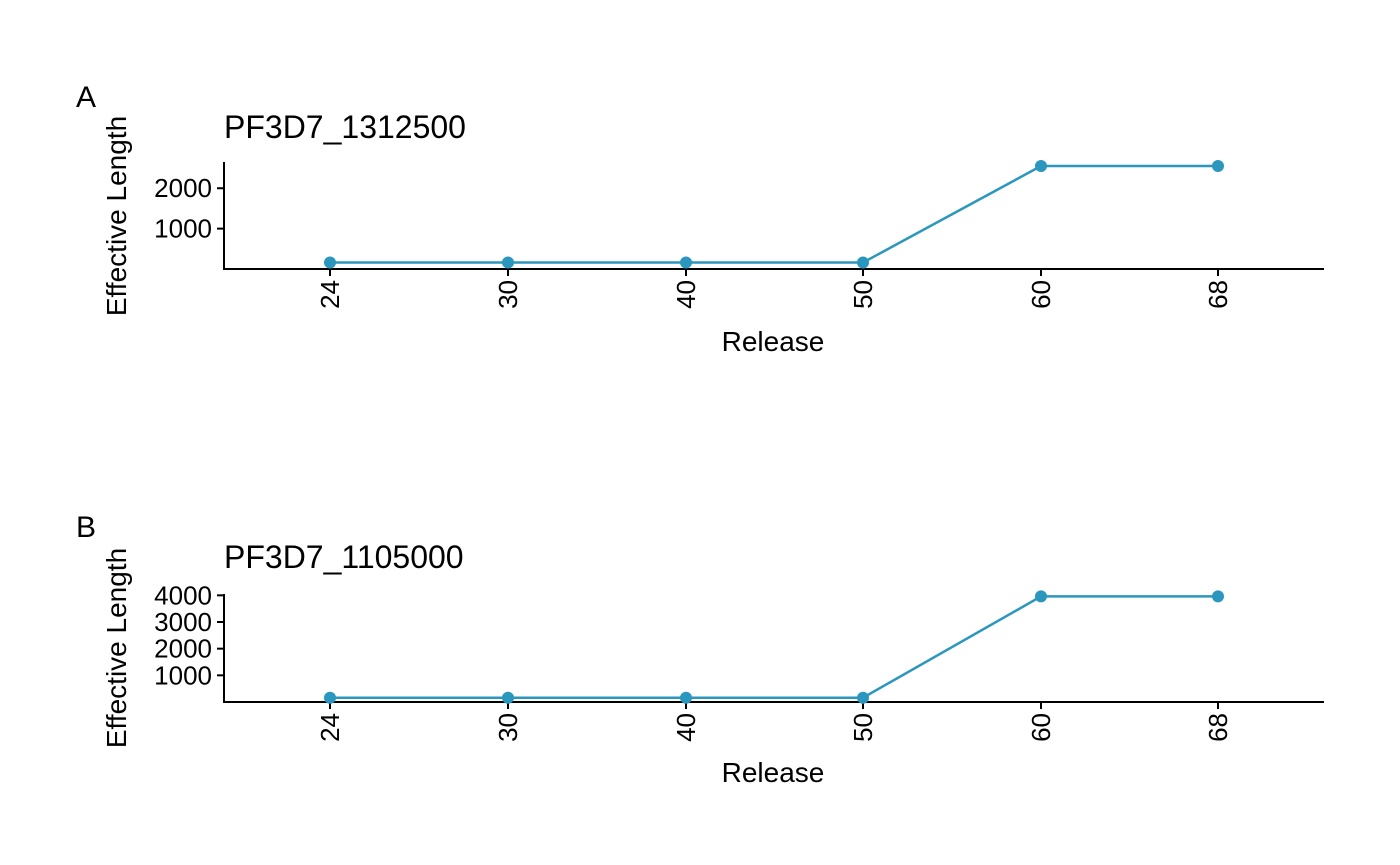 The width and height of the screenshot is (1400, 865). What do you see at coordinates (863, 727) in the screenshot?
I see `x-tick-label-b-50: 50` at bounding box center [863, 727].